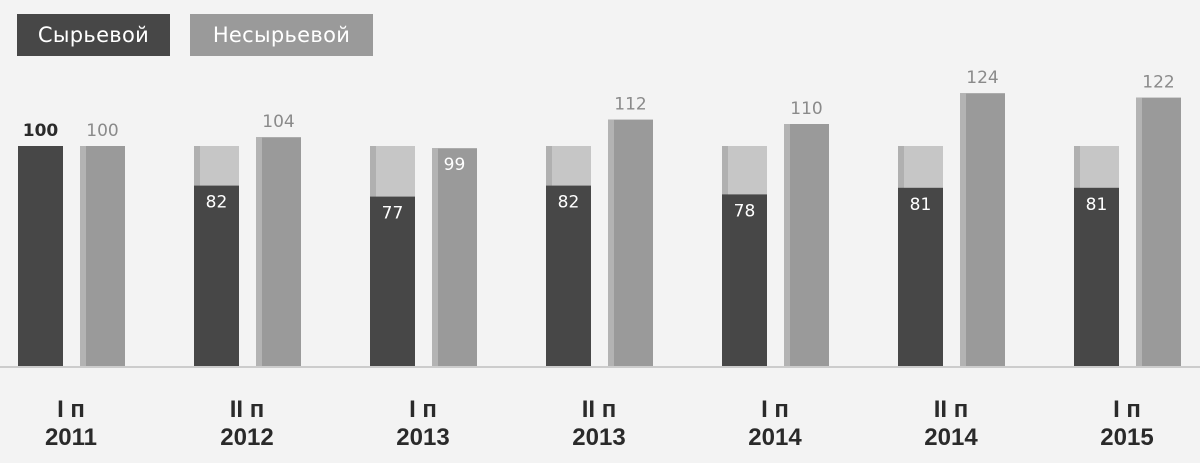 This screenshot has height=463, width=1200. What do you see at coordinates (745, 211) in the screenshot?
I see `raw-value-label: 78` at bounding box center [745, 211].